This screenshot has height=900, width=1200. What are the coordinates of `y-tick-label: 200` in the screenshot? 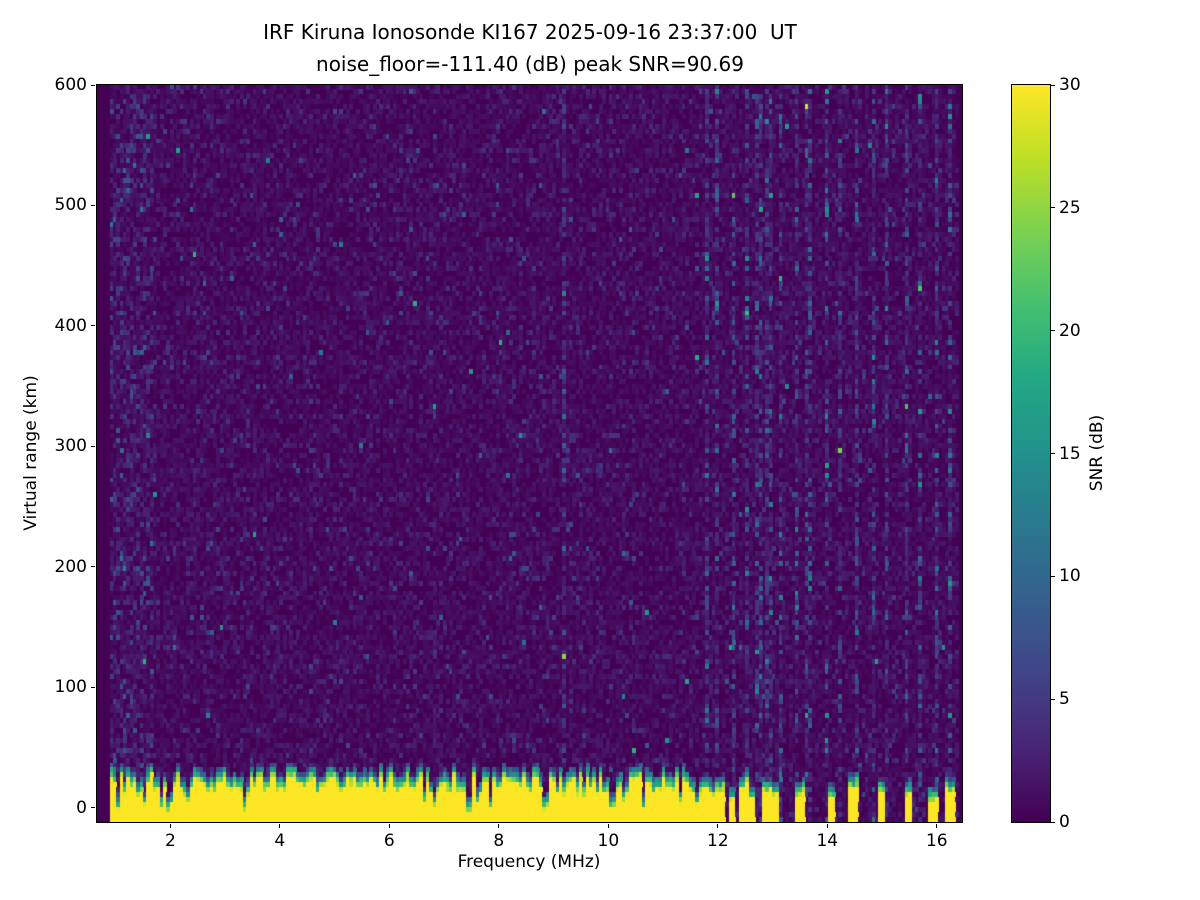 It's located at (70, 566).